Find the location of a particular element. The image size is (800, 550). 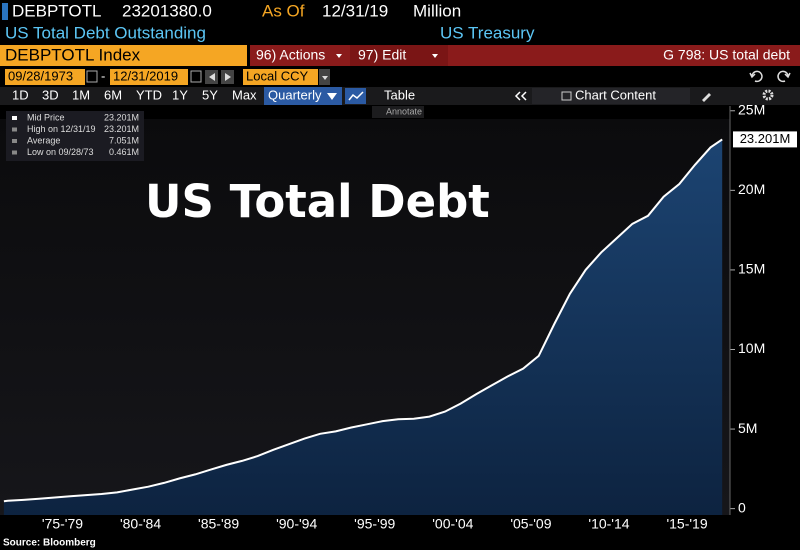

edit-menu: 97) Edit is located at coordinates (382, 55).